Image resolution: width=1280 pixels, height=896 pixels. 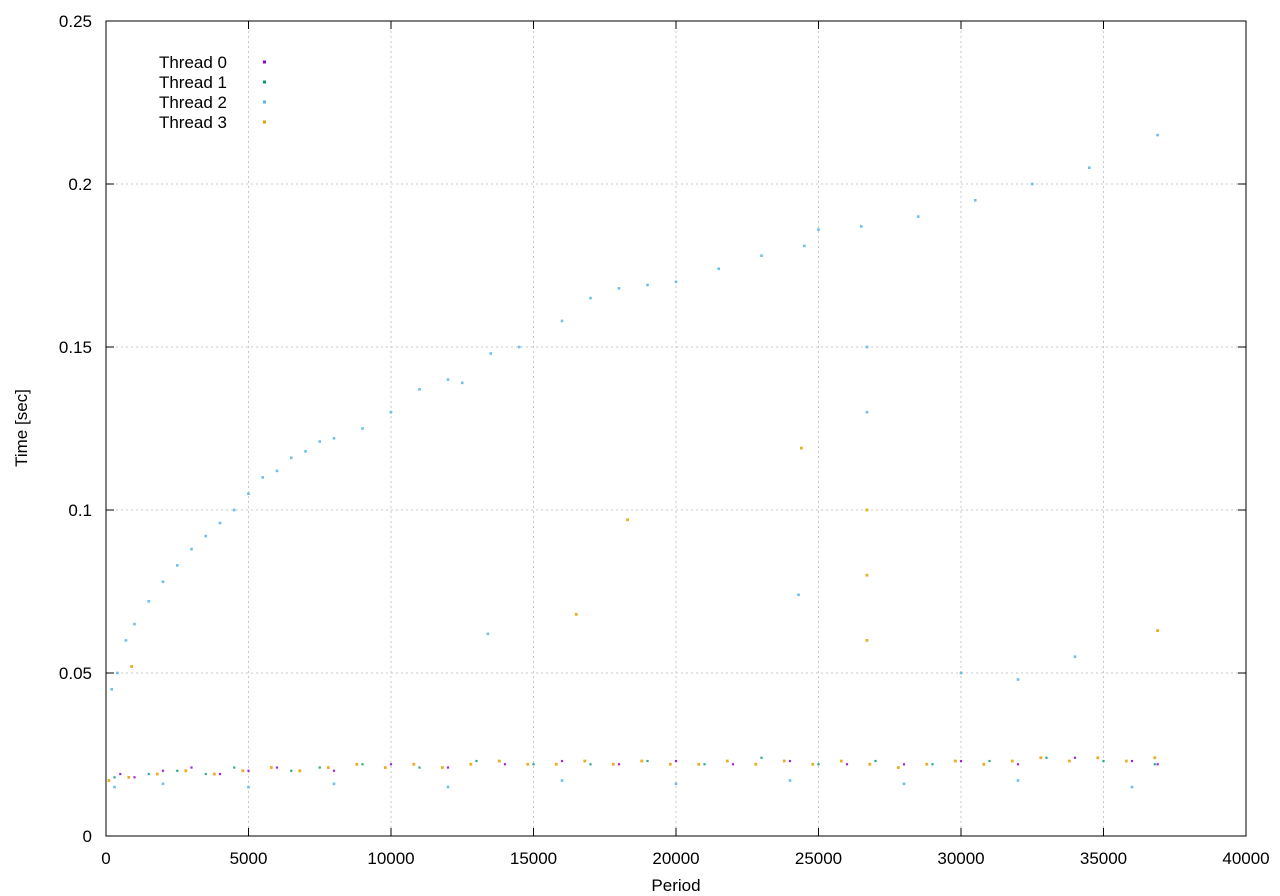 What do you see at coordinates (193, 62) in the screenshot?
I see `legend-label: Thread 0` at bounding box center [193, 62].